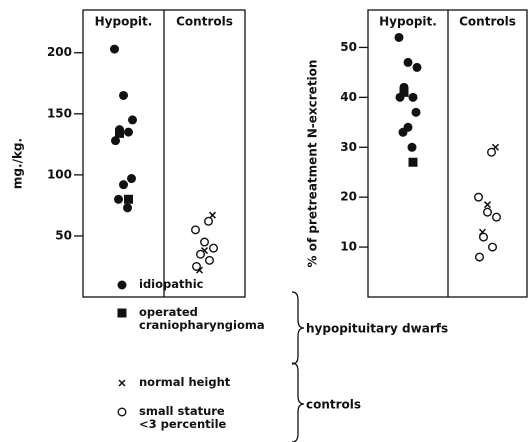  I want to click on y-tick-label: 100, so click(59, 174).